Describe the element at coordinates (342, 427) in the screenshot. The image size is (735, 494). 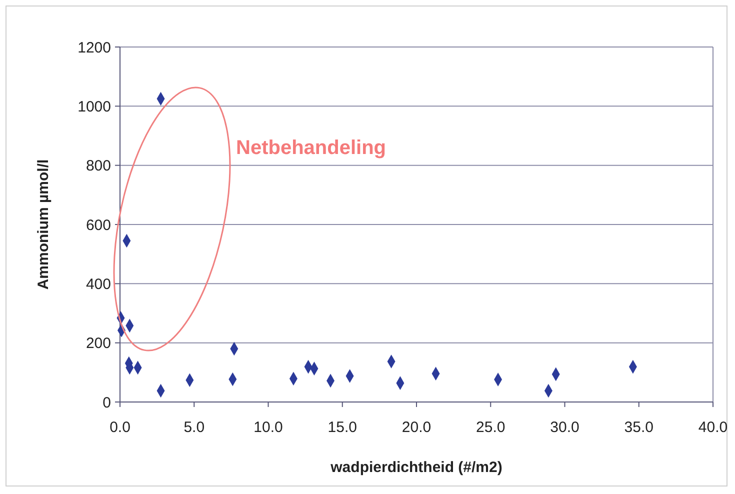
I see `x-tick-label: 15.0` at that location.